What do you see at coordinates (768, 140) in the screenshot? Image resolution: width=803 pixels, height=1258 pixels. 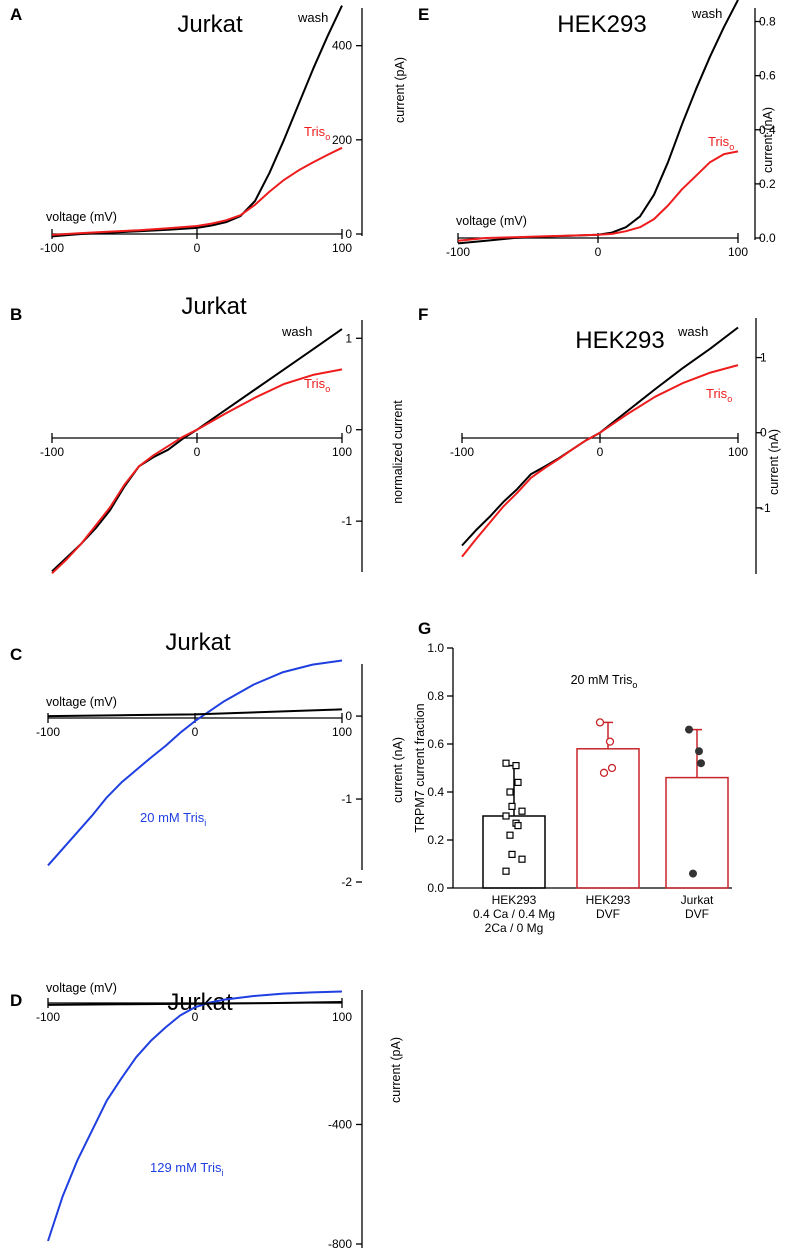 I see `y-axis-label: current (nA)` at bounding box center [768, 140].